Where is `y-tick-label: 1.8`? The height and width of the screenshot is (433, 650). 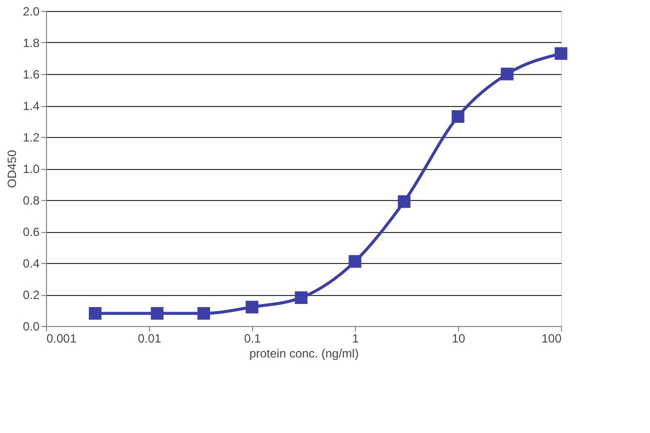
y-tick-label: 1.8 is located at coordinates (31, 43).